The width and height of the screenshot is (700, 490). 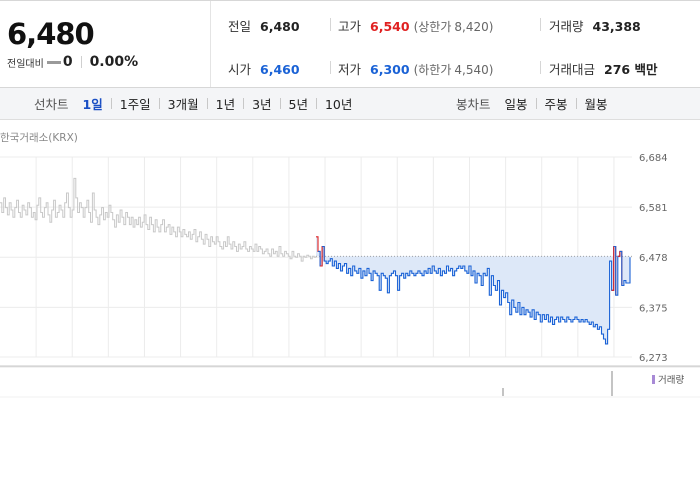 I want to click on volume-area, so click(x=350, y=381).